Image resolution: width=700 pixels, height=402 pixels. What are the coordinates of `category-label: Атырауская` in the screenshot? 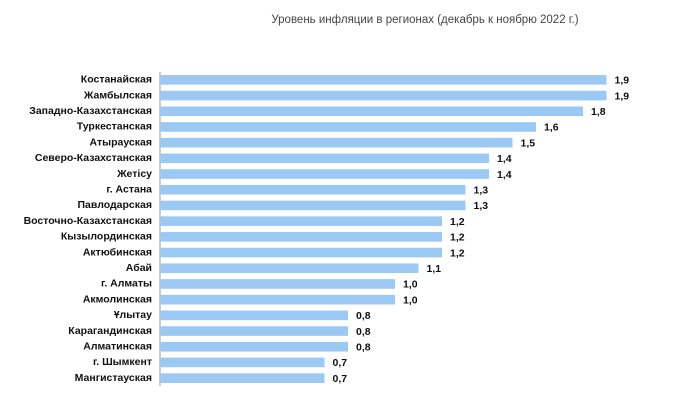 It's located at (121, 142).